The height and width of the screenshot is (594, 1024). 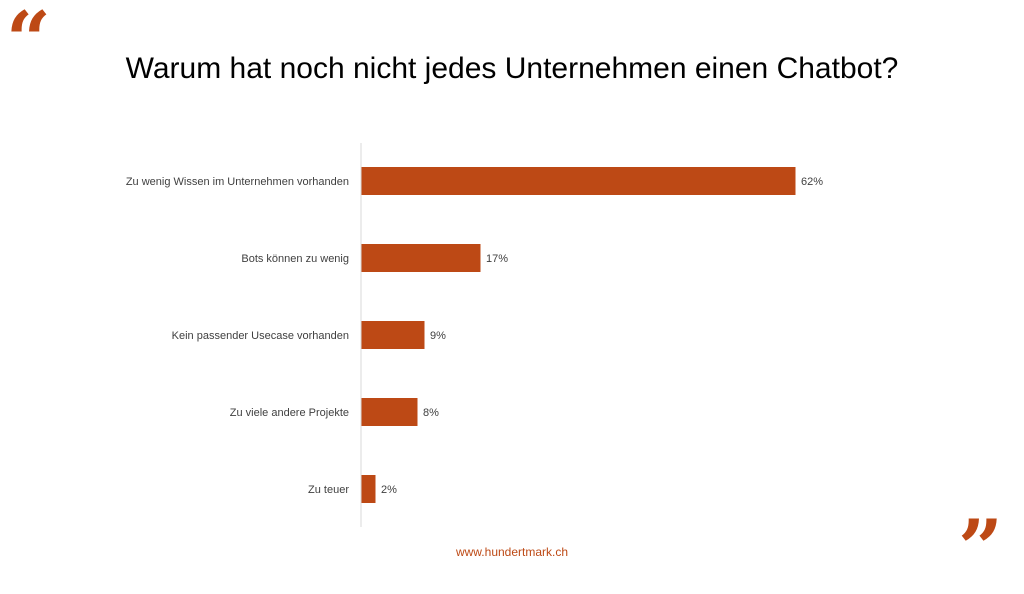 I want to click on data-label: 8%, so click(x=431, y=413).